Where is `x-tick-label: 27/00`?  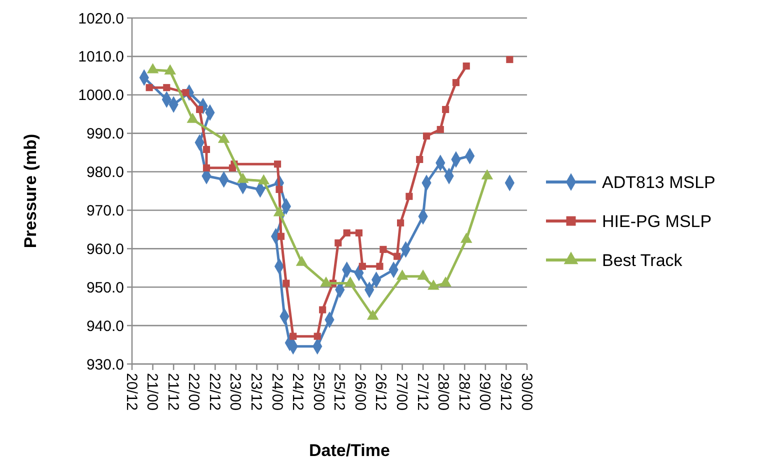
x-tick-label: 27/00 is located at coordinates (401, 392).